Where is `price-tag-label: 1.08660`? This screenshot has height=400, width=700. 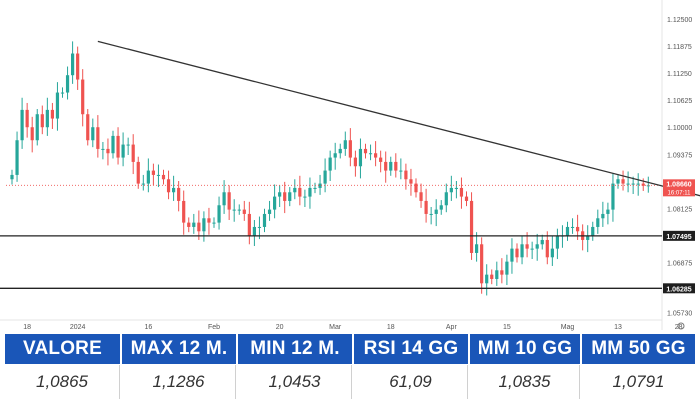
price-tag-label: 1.08660 is located at coordinates (678, 184).